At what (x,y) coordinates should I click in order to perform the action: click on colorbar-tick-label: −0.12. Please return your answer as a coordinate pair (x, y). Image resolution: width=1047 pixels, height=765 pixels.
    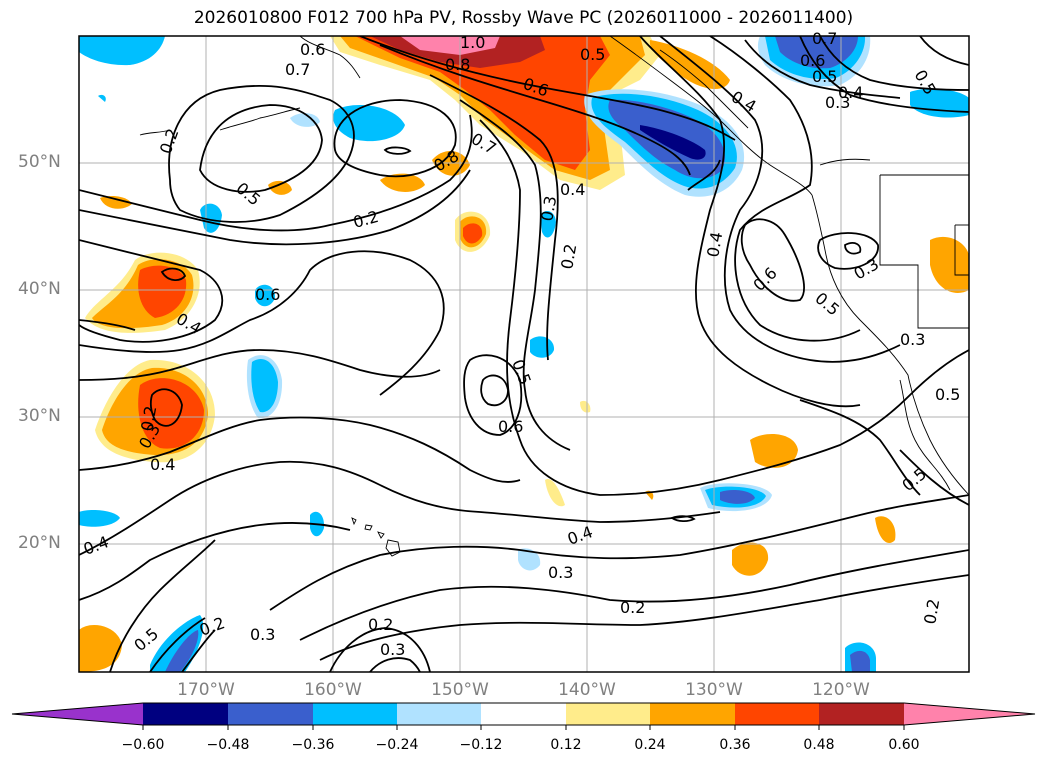
    Looking at the image, I should click on (481, 745).